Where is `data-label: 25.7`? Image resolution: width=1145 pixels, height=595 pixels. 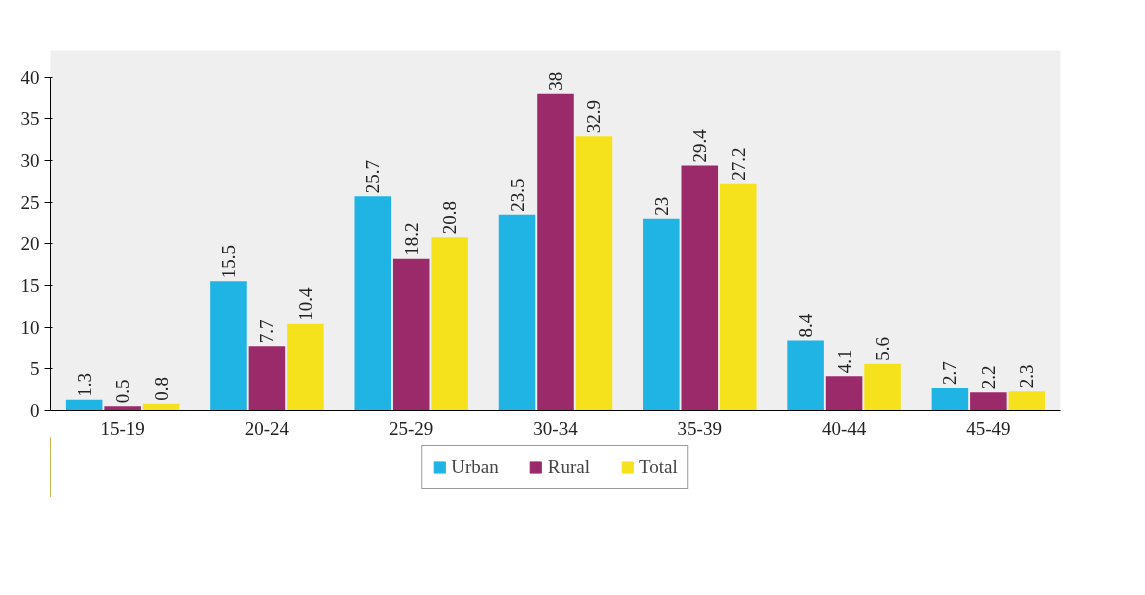 data-label: 25.7 is located at coordinates (373, 177).